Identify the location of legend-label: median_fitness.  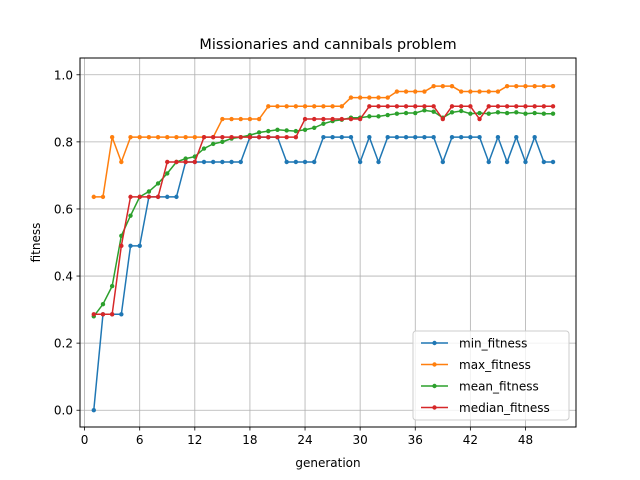
(504, 408).